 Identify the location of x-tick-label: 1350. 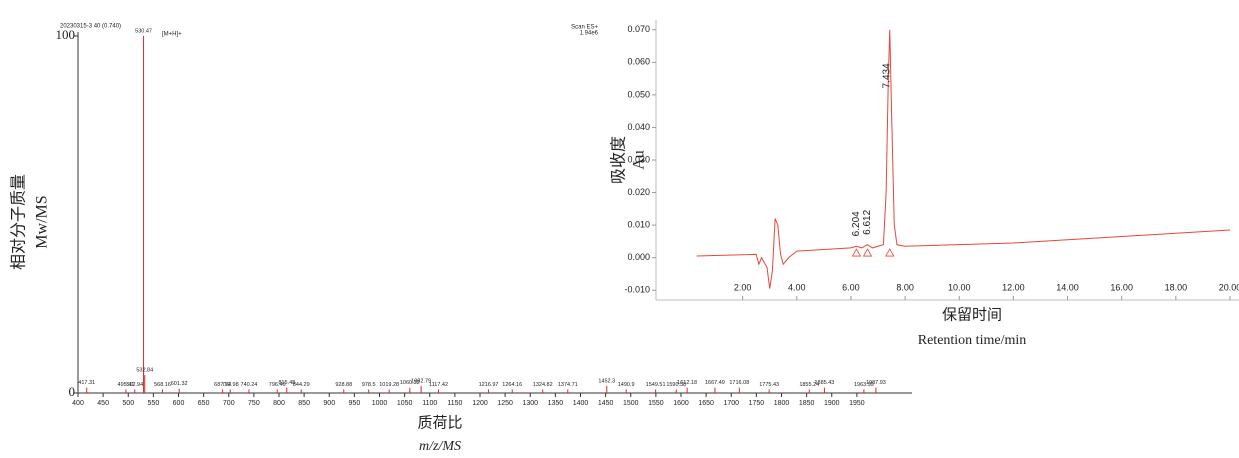
(556, 403).